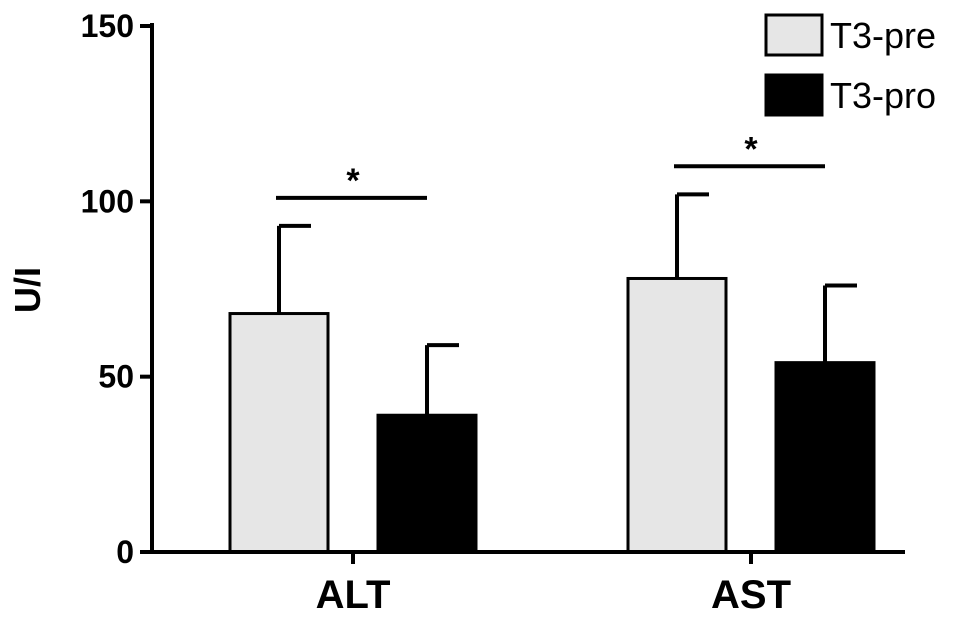  I want to click on y-tick-label-0: 0, so click(125, 552).